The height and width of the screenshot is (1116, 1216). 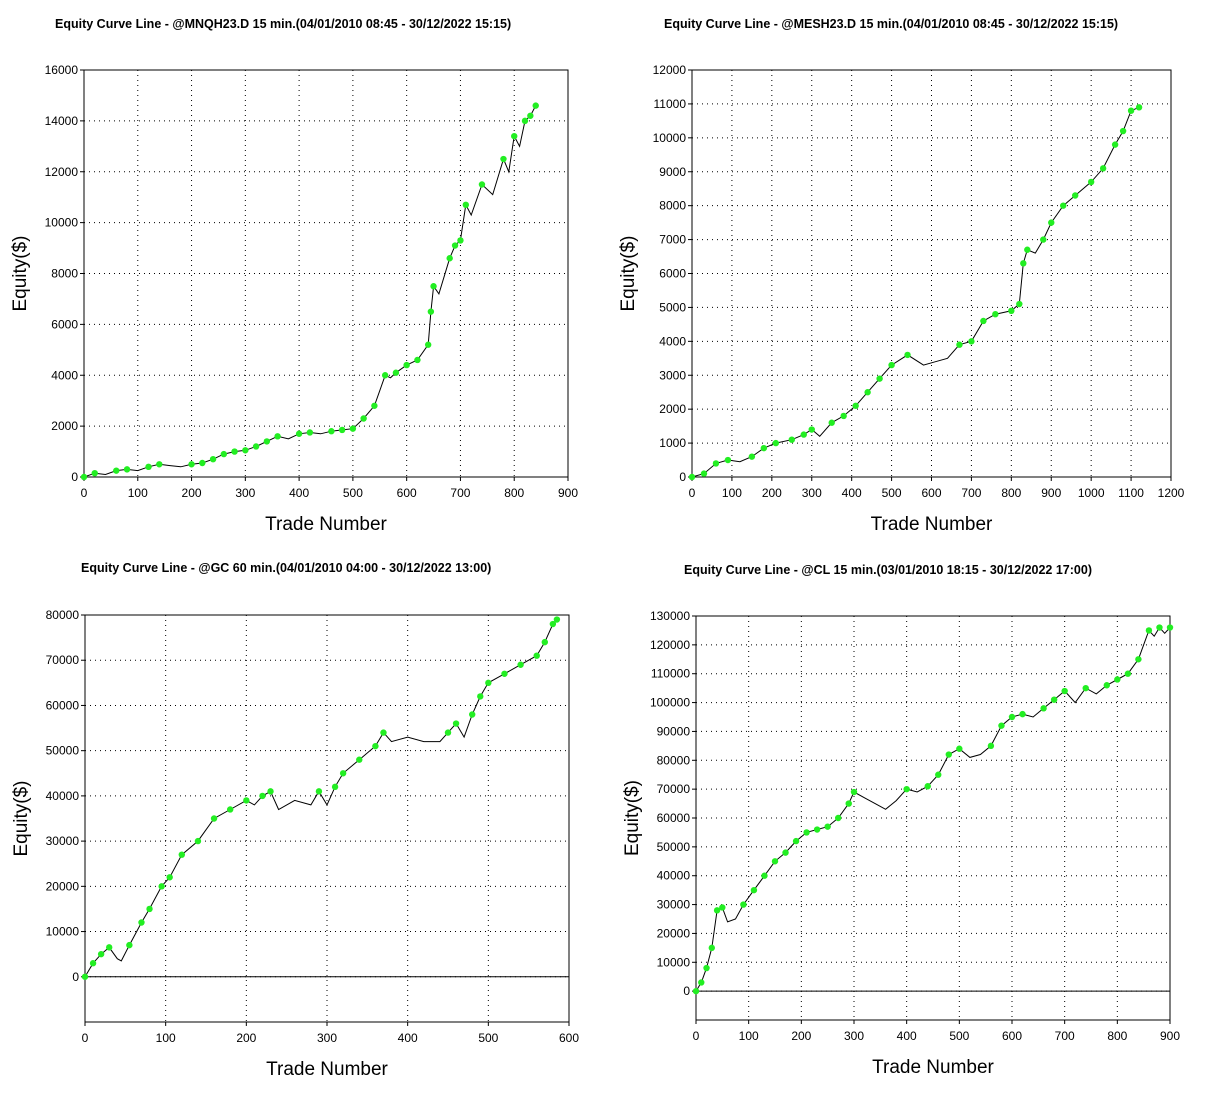 What do you see at coordinates (971, 493) in the screenshot?
I see `x-tick-label: 700` at bounding box center [971, 493].